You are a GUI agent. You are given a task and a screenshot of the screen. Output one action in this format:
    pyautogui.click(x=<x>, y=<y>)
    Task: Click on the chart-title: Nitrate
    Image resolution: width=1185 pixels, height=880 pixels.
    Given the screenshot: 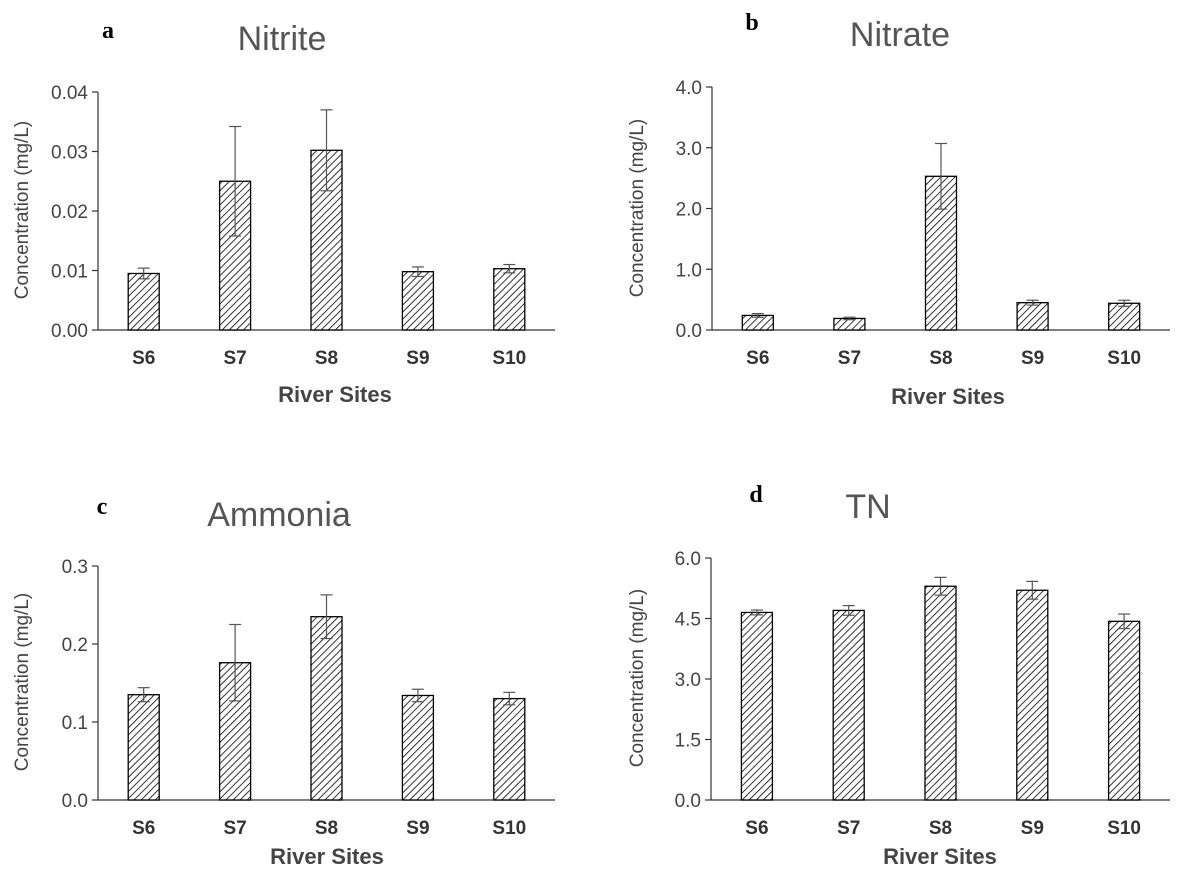 What is the action you would take?
    pyautogui.click(x=900, y=35)
    